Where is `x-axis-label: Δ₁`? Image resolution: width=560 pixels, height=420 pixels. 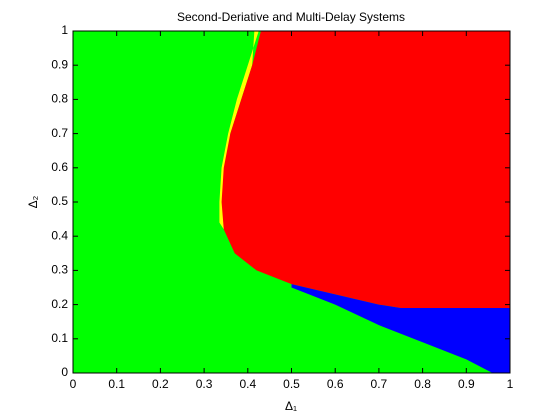 x-axis-label: Δ₁ is located at coordinates (291, 406).